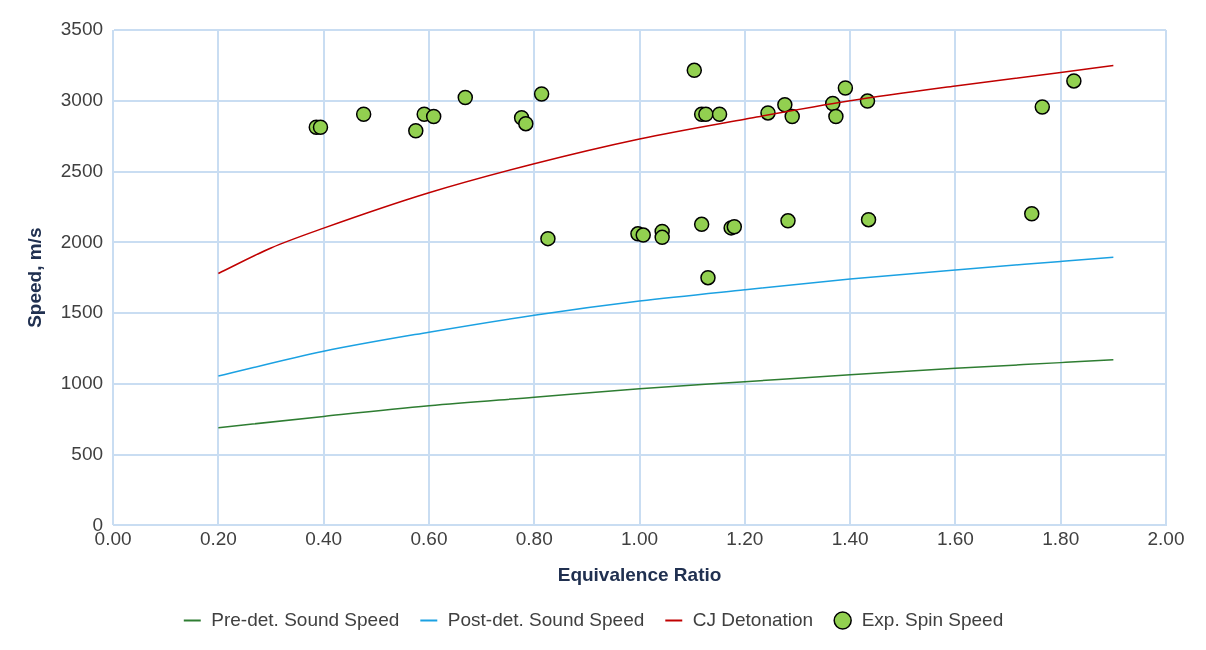 The image size is (1206, 650). I want to click on y-tick-label: 3500, so click(82, 29).